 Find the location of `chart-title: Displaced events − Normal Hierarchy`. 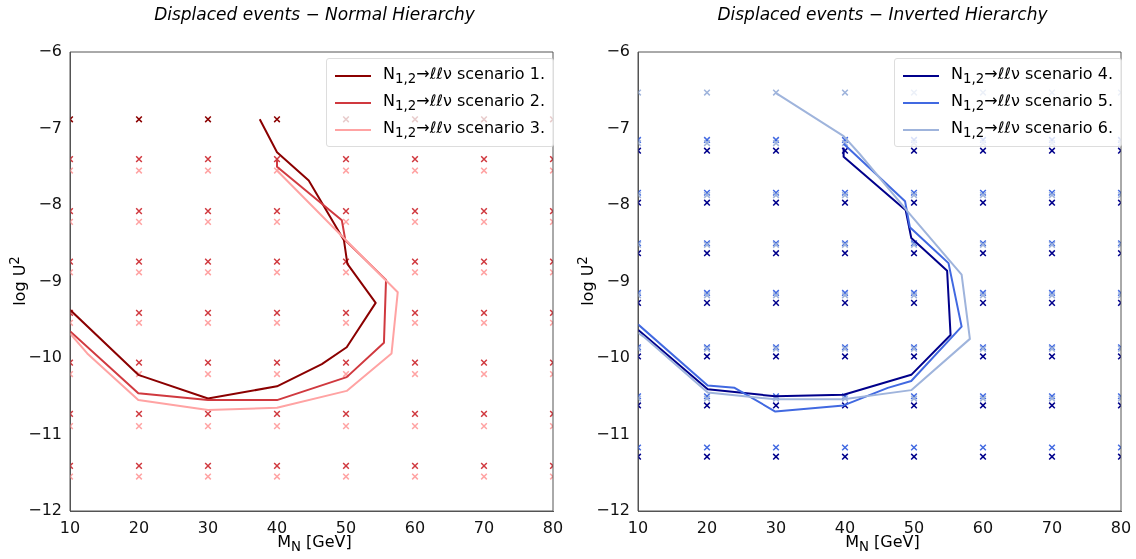

chart-title: Displaced events − Normal Hierarchy is located at coordinates (314, 14).